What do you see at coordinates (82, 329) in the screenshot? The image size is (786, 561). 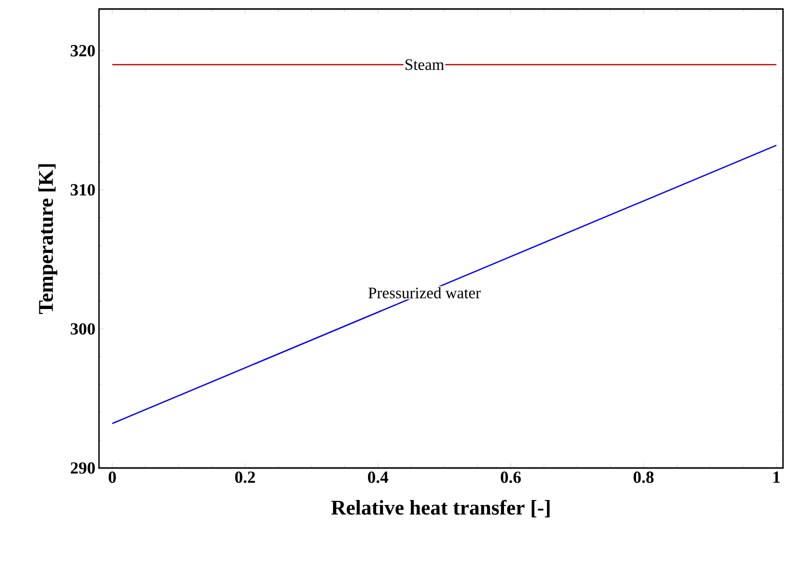 I see `y-tick-label: 300` at bounding box center [82, 329].